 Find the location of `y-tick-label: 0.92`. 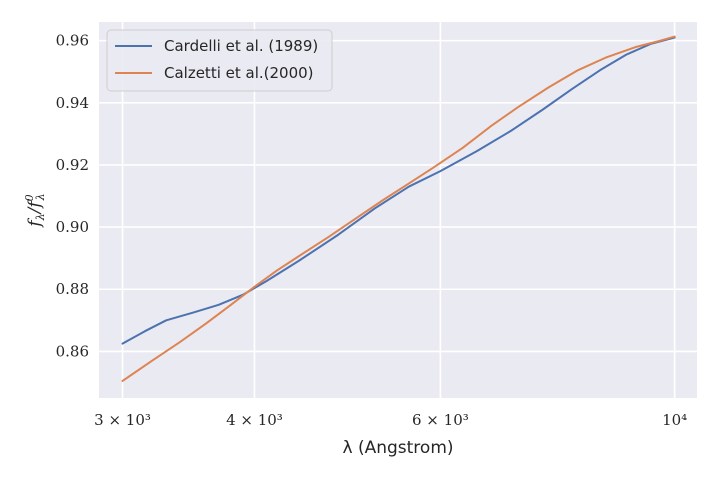

y-tick-label: 0.92 is located at coordinates (72, 165).